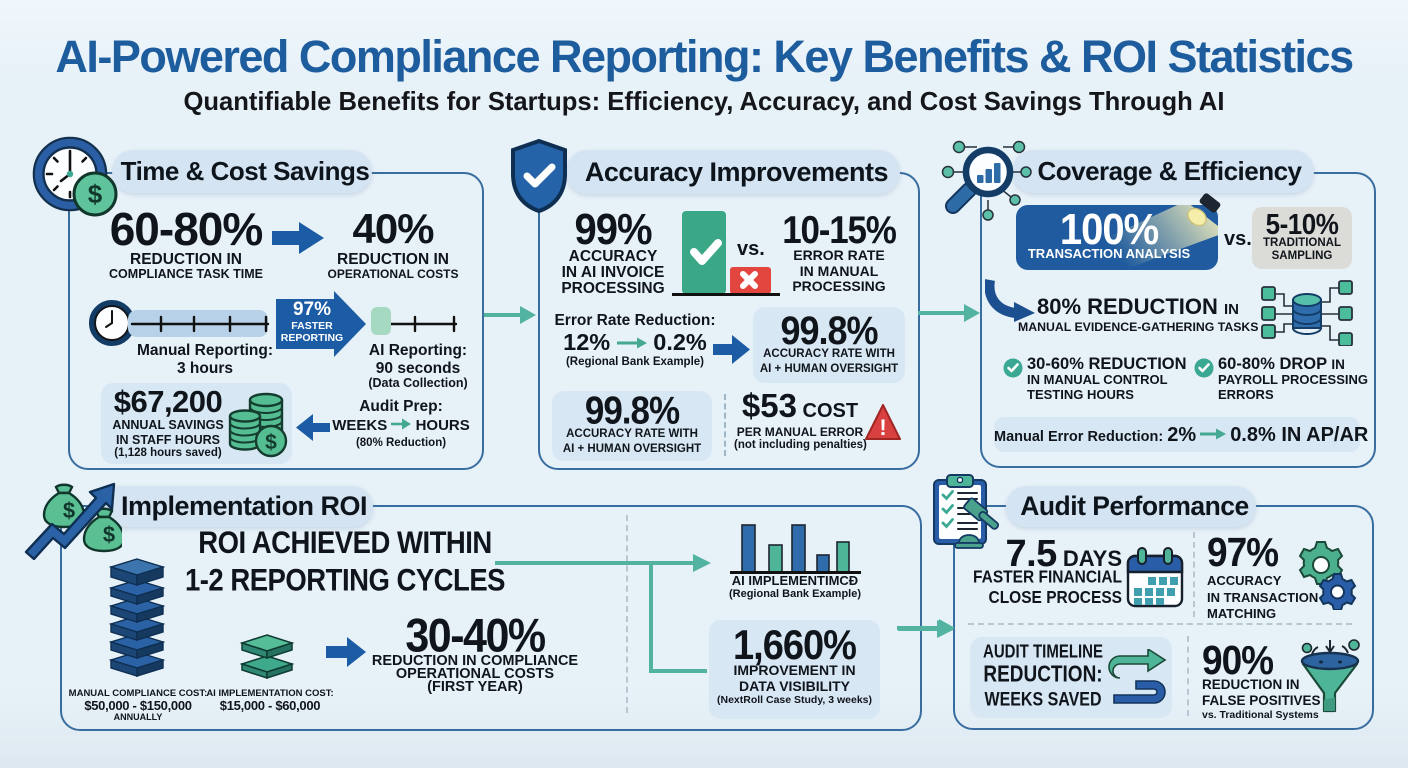 This screenshot has width=1408, height=768. Describe the element at coordinates (312, 326) in the screenshot. I see `svg-text: FASTER` at that location.